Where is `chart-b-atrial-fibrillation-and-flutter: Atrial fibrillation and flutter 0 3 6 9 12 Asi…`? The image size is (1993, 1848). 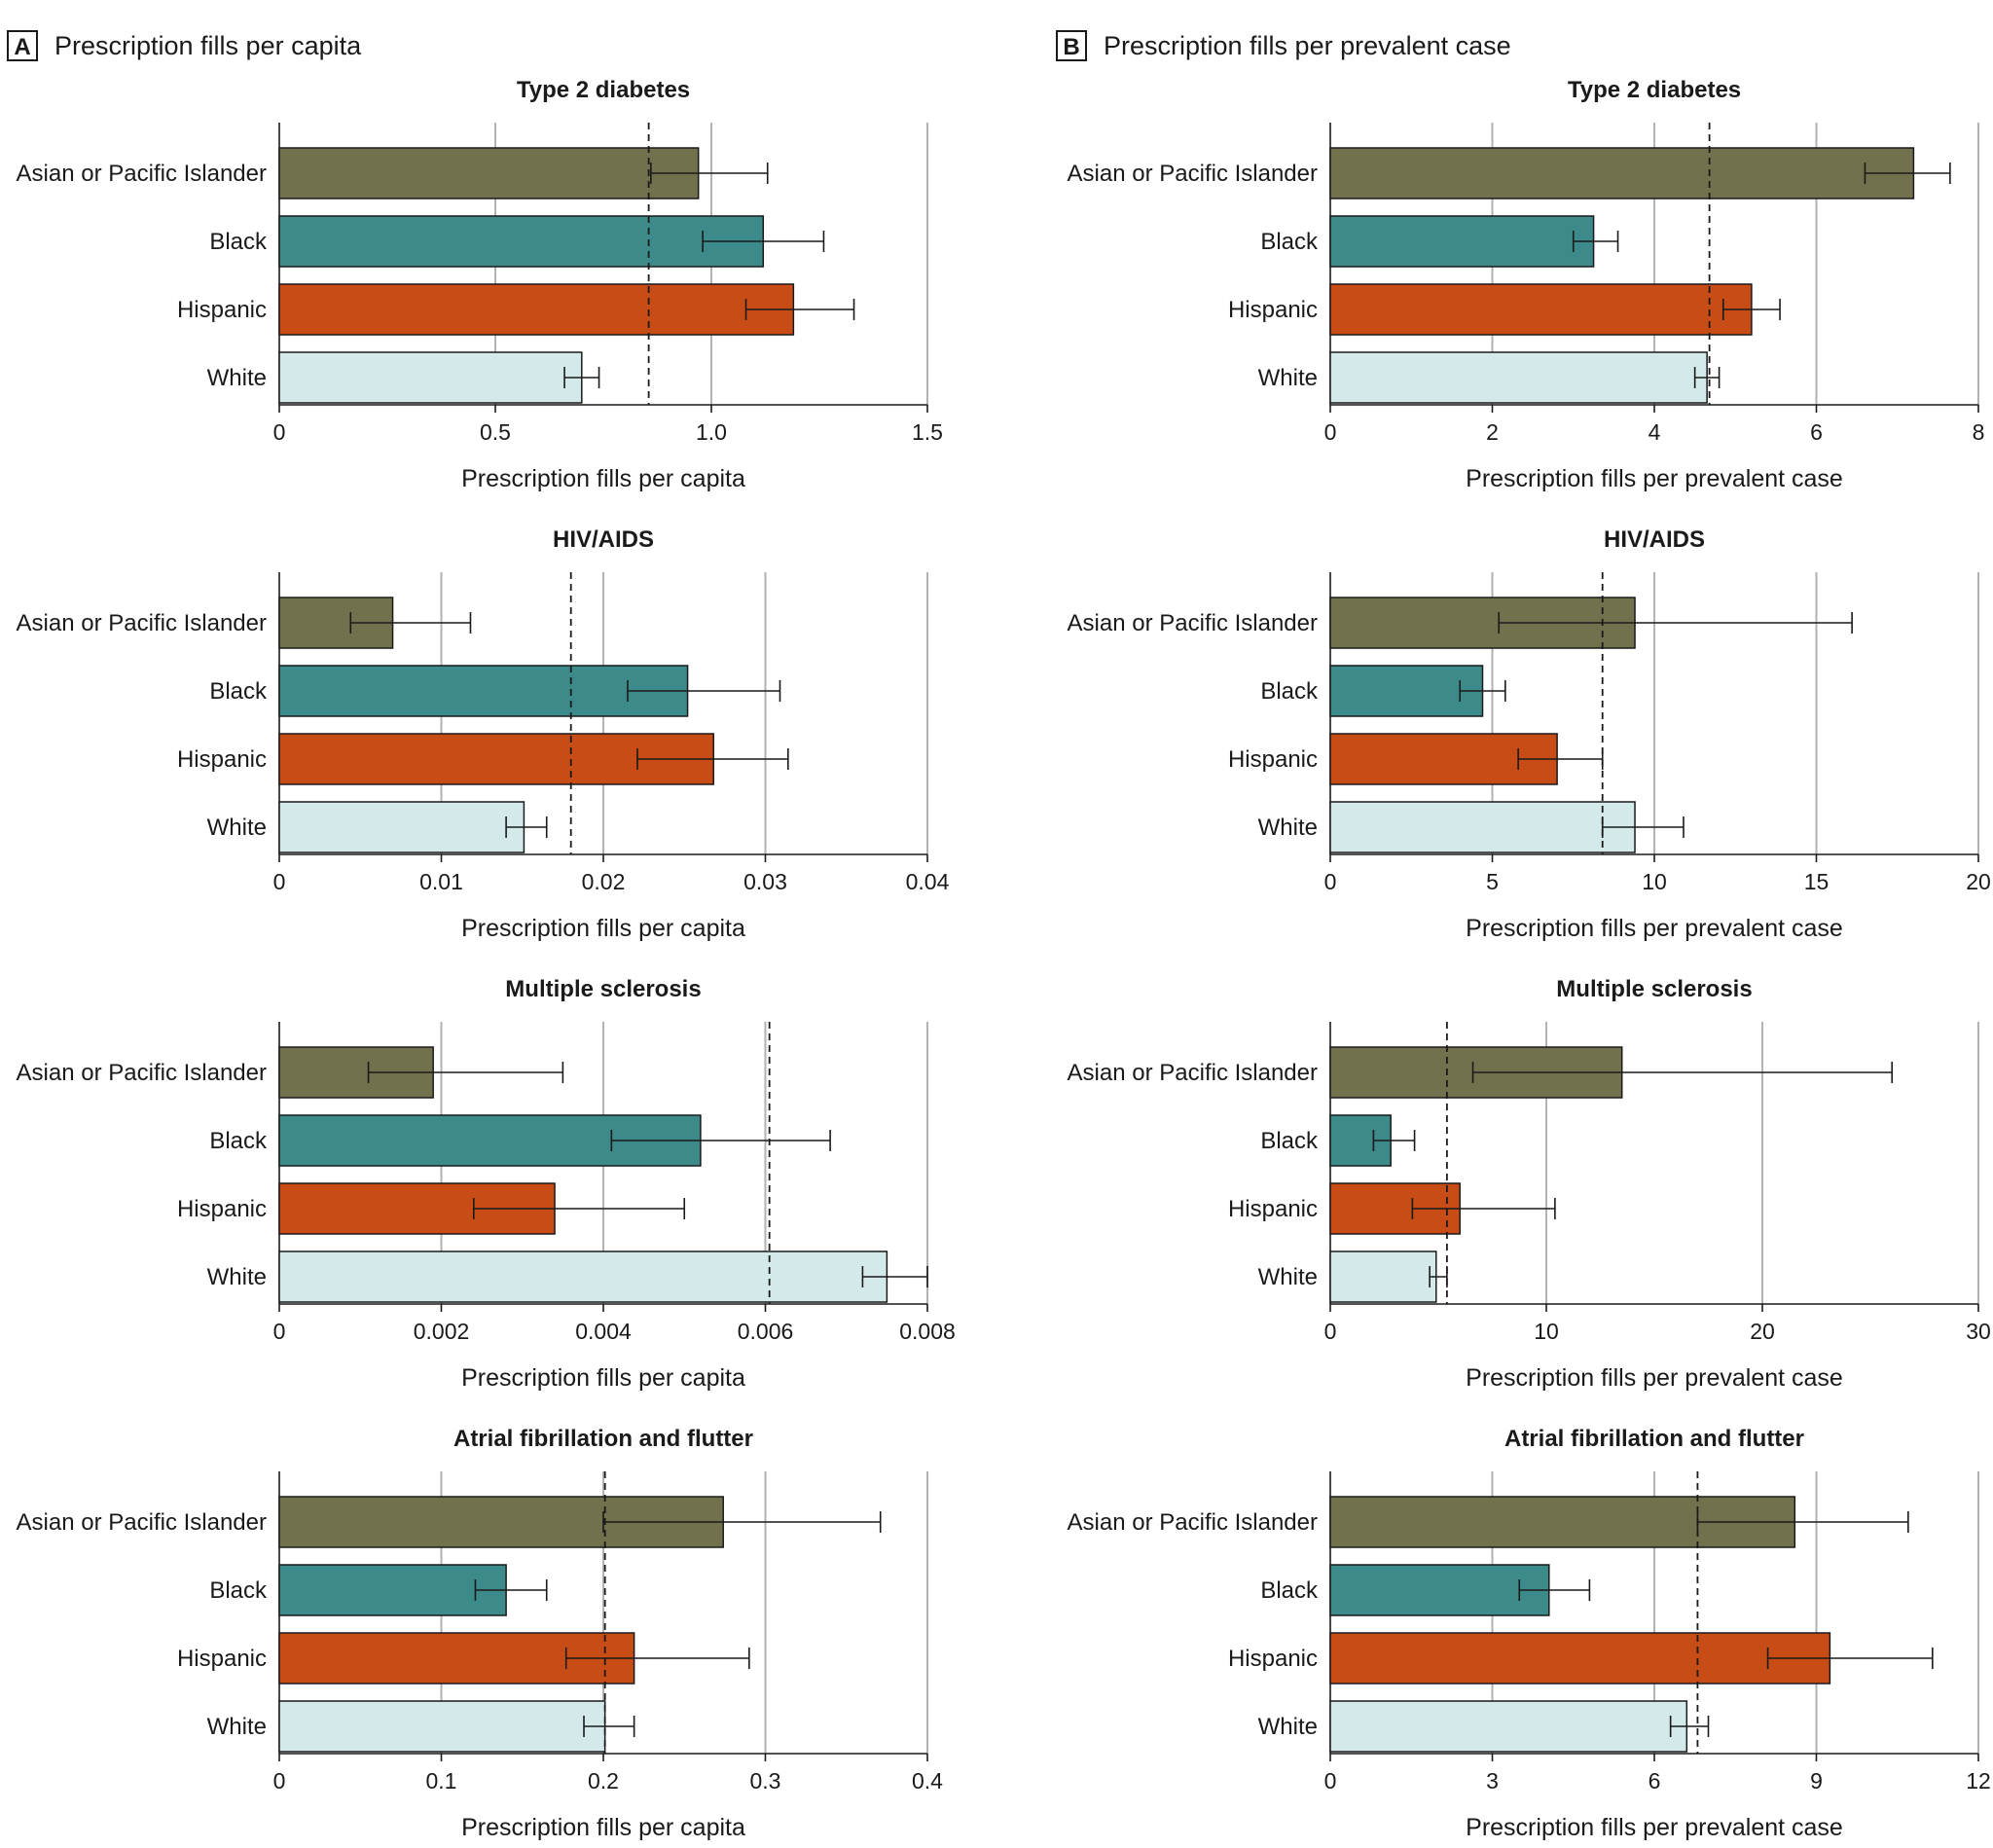 chart-b-atrial-fibrillation-and-flutter: Atrial fibrillation and flutter 0 3 6 9 12 Asi… is located at coordinates (1529, 1633).